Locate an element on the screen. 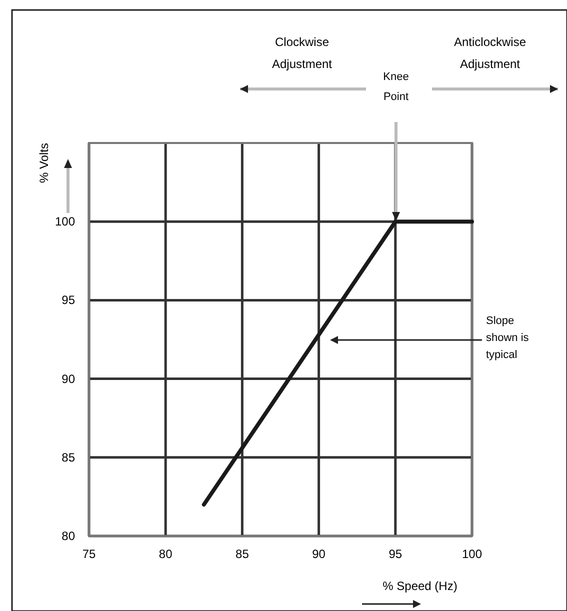 The image size is (567, 611). y-tick-label: 90 is located at coordinates (69, 379).